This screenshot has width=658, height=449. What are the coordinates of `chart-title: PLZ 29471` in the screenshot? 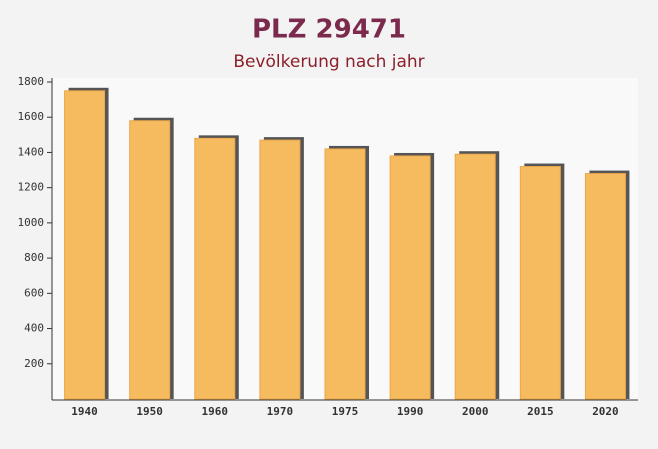 It's located at (329, 30).